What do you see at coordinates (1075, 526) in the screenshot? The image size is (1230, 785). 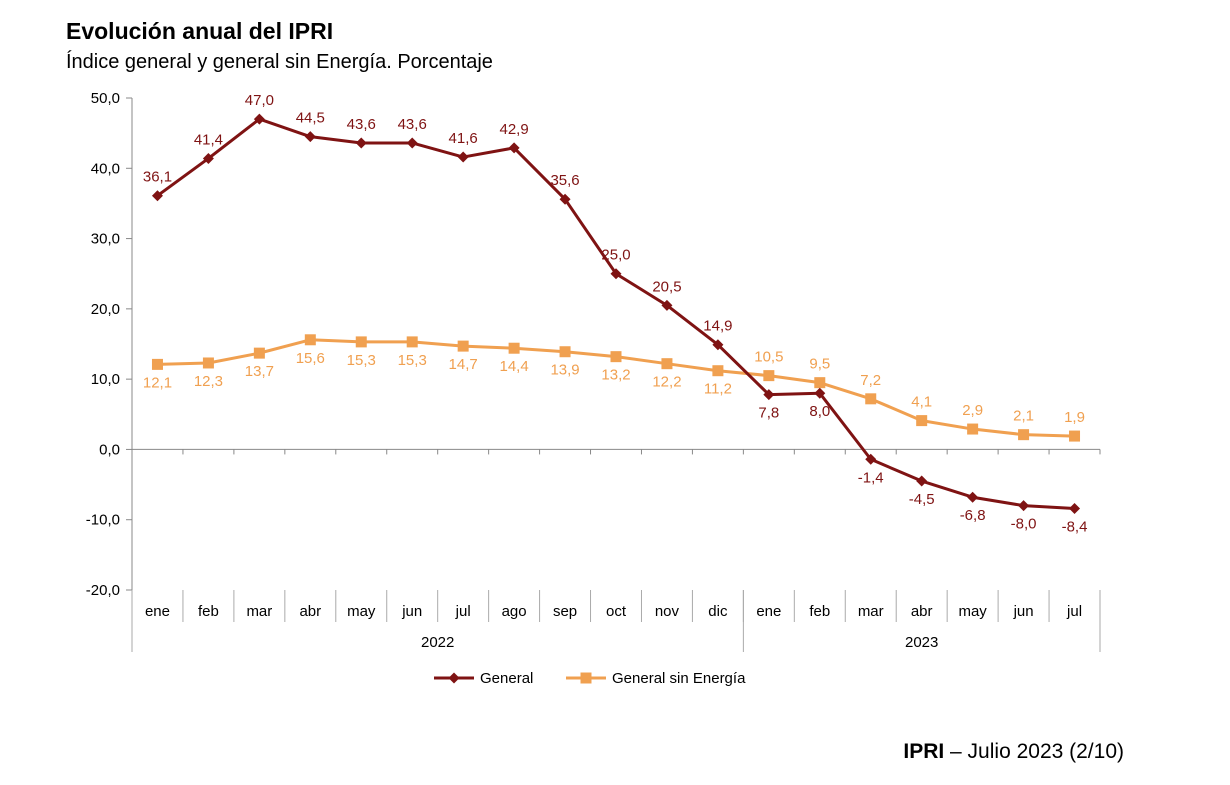 I see `data-label-general: -8,4` at bounding box center [1075, 526].